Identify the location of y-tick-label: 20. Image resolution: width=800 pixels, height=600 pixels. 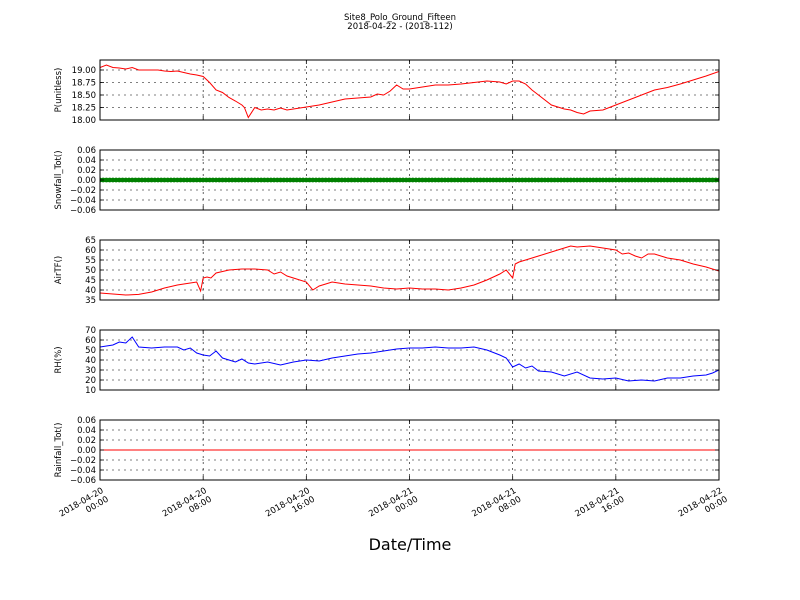
(90, 381).